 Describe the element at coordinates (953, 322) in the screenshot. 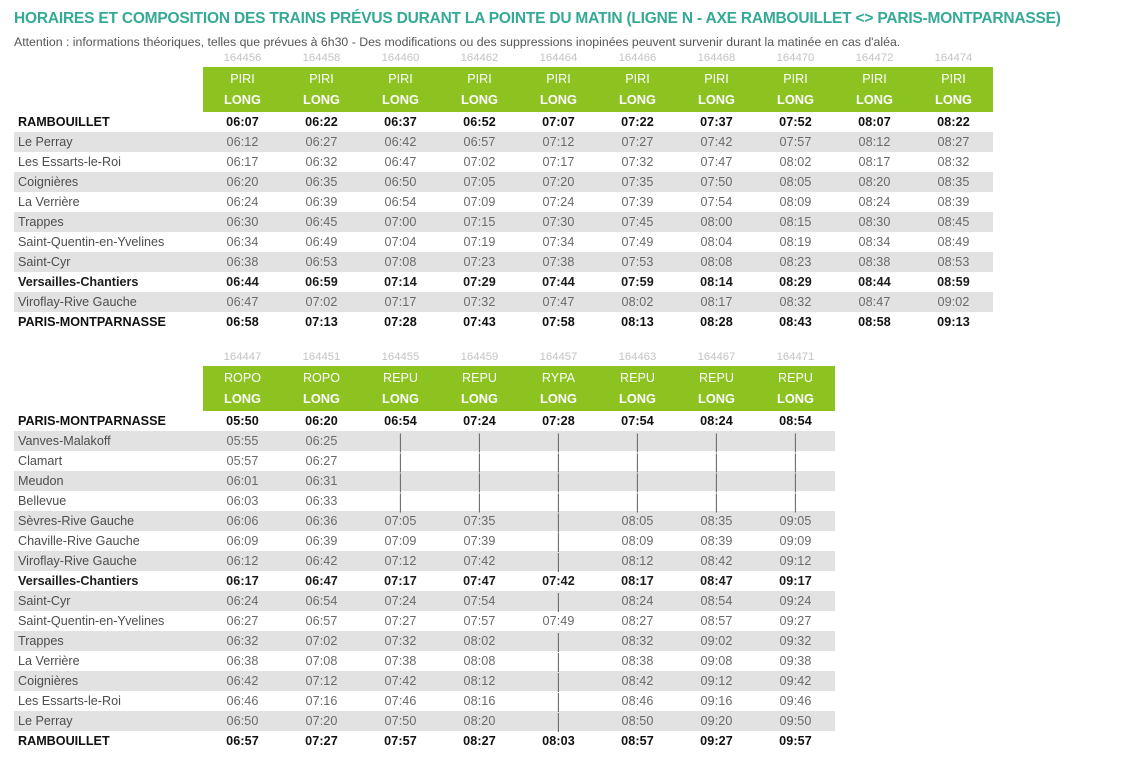

I see `departure-time: 09:13` at that location.